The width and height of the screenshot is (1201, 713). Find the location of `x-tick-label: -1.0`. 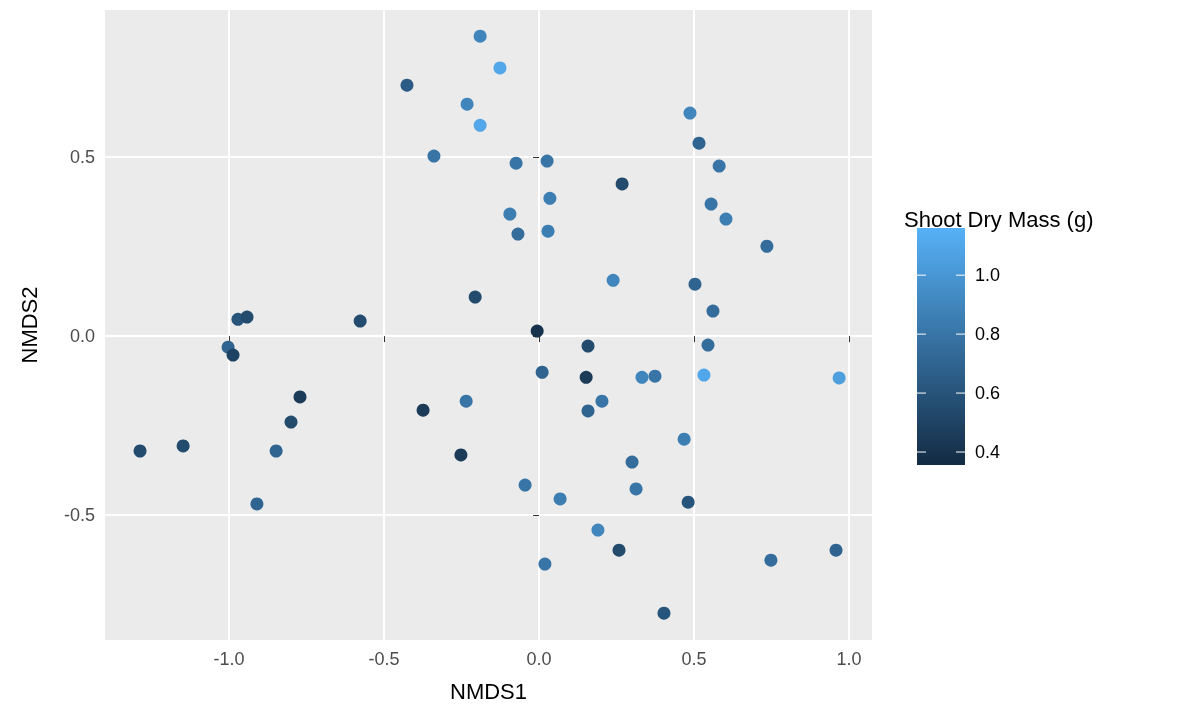

x-tick-label: -1.0 is located at coordinates (229, 659).